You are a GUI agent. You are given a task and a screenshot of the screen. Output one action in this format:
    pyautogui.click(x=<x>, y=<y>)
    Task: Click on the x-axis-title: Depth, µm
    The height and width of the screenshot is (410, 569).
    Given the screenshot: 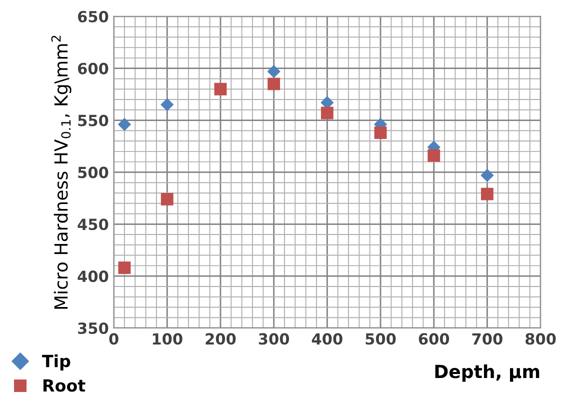 What is the action you would take?
    pyautogui.click(x=487, y=373)
    